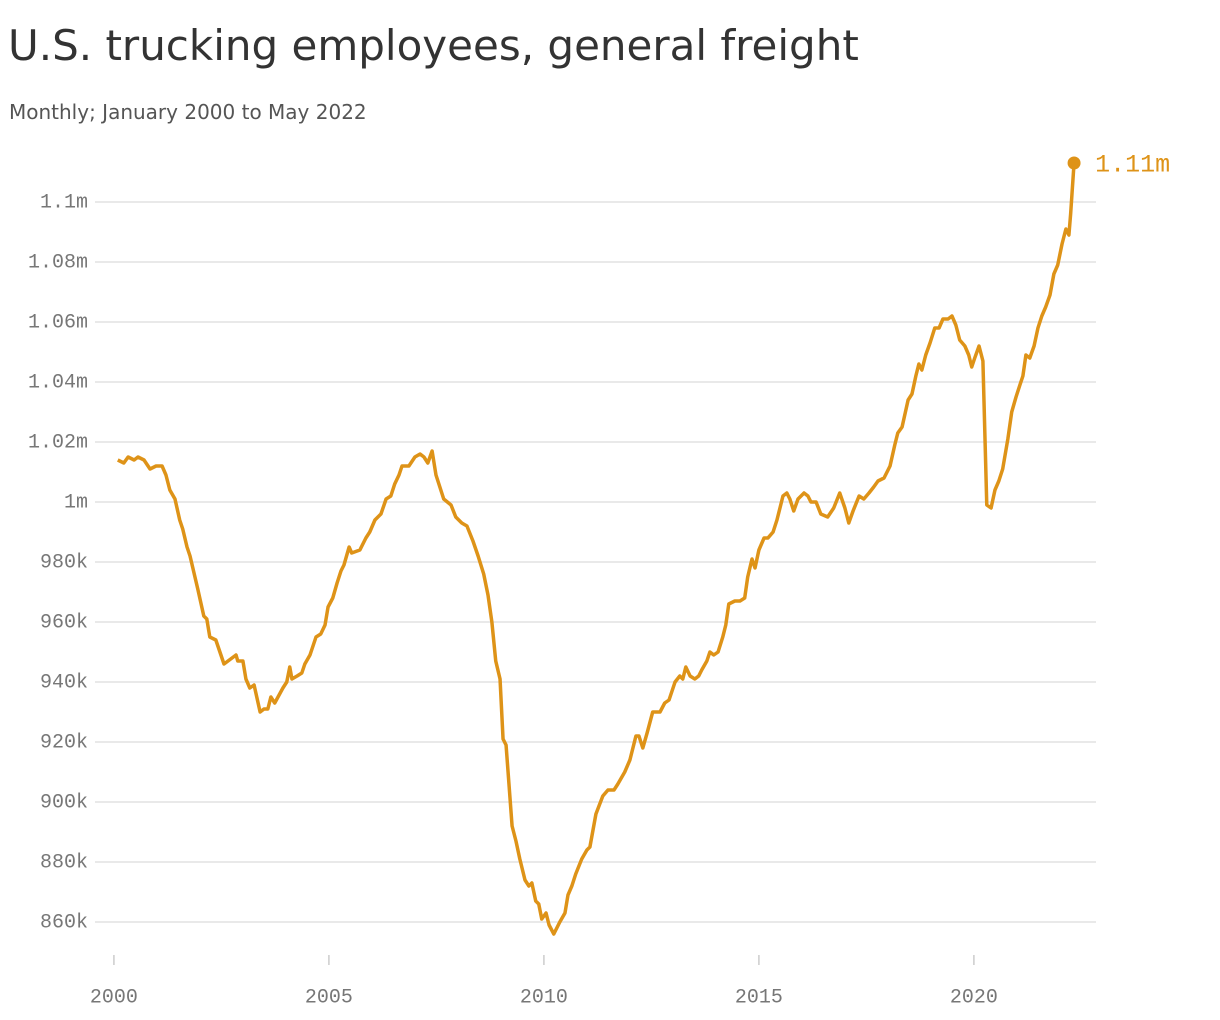 The image size is (1220, 1020). I want to click on y-tick-label: 880k, so click(64, 862).